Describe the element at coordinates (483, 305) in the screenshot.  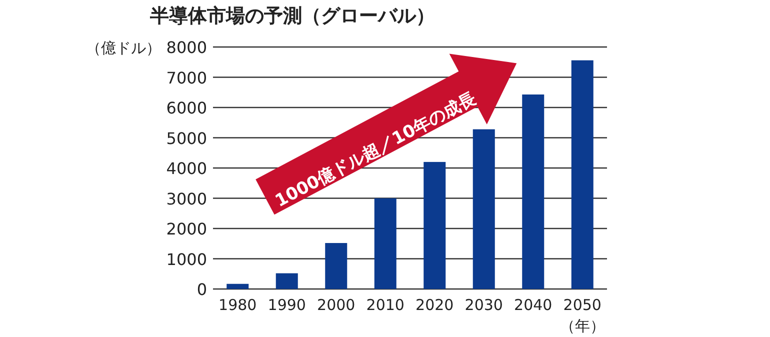
I see `x-tick-label: 2030` at that location.